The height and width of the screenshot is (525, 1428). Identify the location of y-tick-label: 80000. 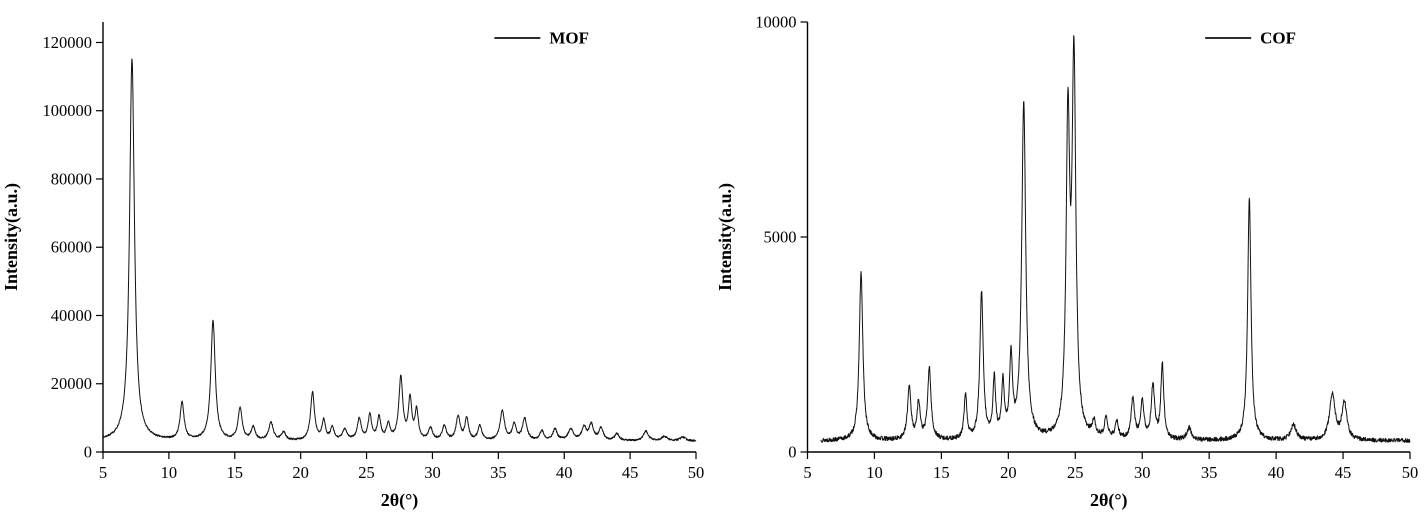
(71, 178).